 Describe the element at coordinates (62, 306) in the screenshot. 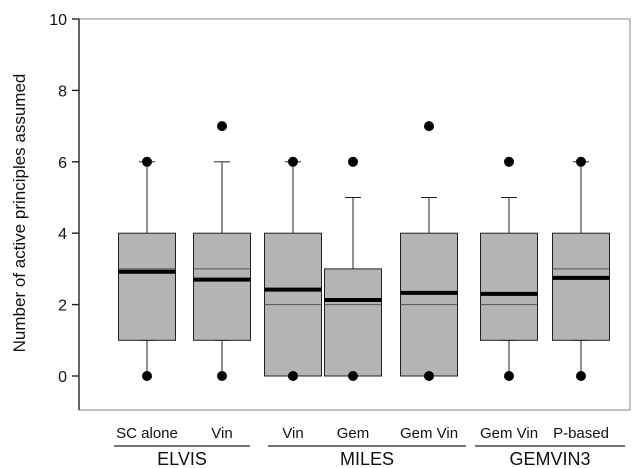

I see `y-tick-label: 2` at that location.